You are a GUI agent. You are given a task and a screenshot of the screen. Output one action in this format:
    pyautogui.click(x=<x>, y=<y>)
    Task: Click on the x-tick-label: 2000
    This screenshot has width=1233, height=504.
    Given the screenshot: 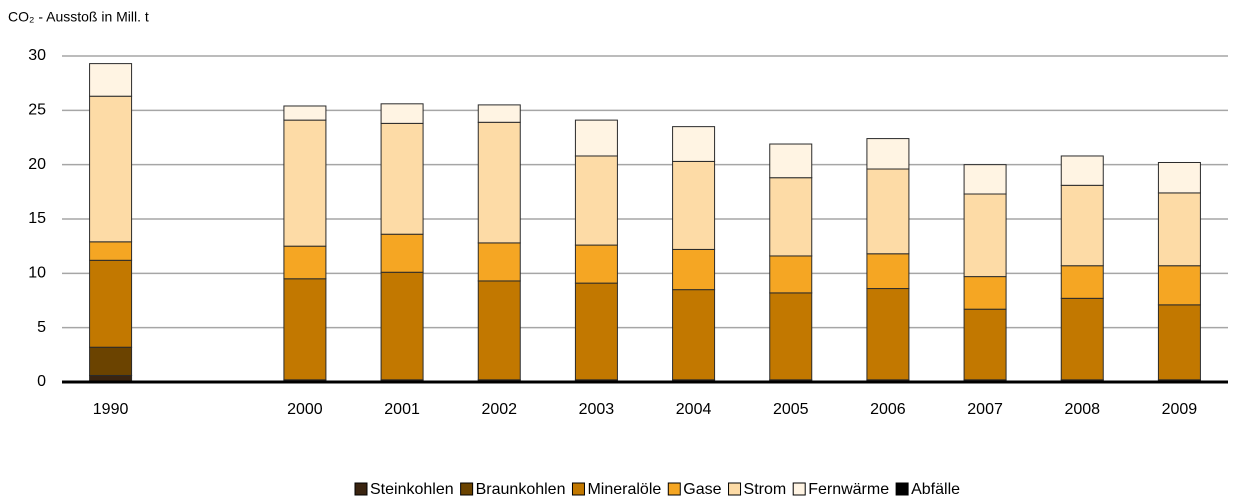 What is the action you would take?
    pyautogui.click(x=305, y=409)
    